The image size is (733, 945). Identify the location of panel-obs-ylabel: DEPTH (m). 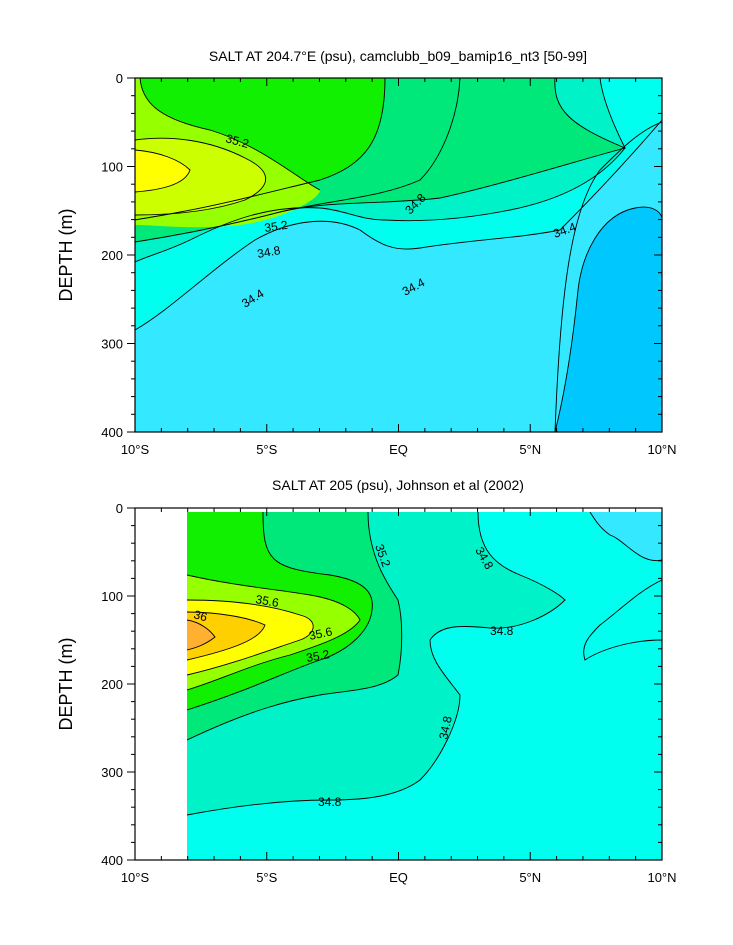
(66, 684).